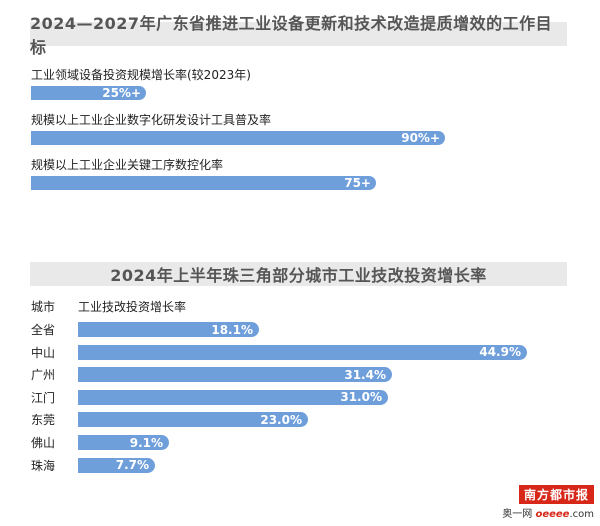 The height and width of the screenshot is (526, 600). I want to click on city-bar: 9.1%, so click(123, 442).